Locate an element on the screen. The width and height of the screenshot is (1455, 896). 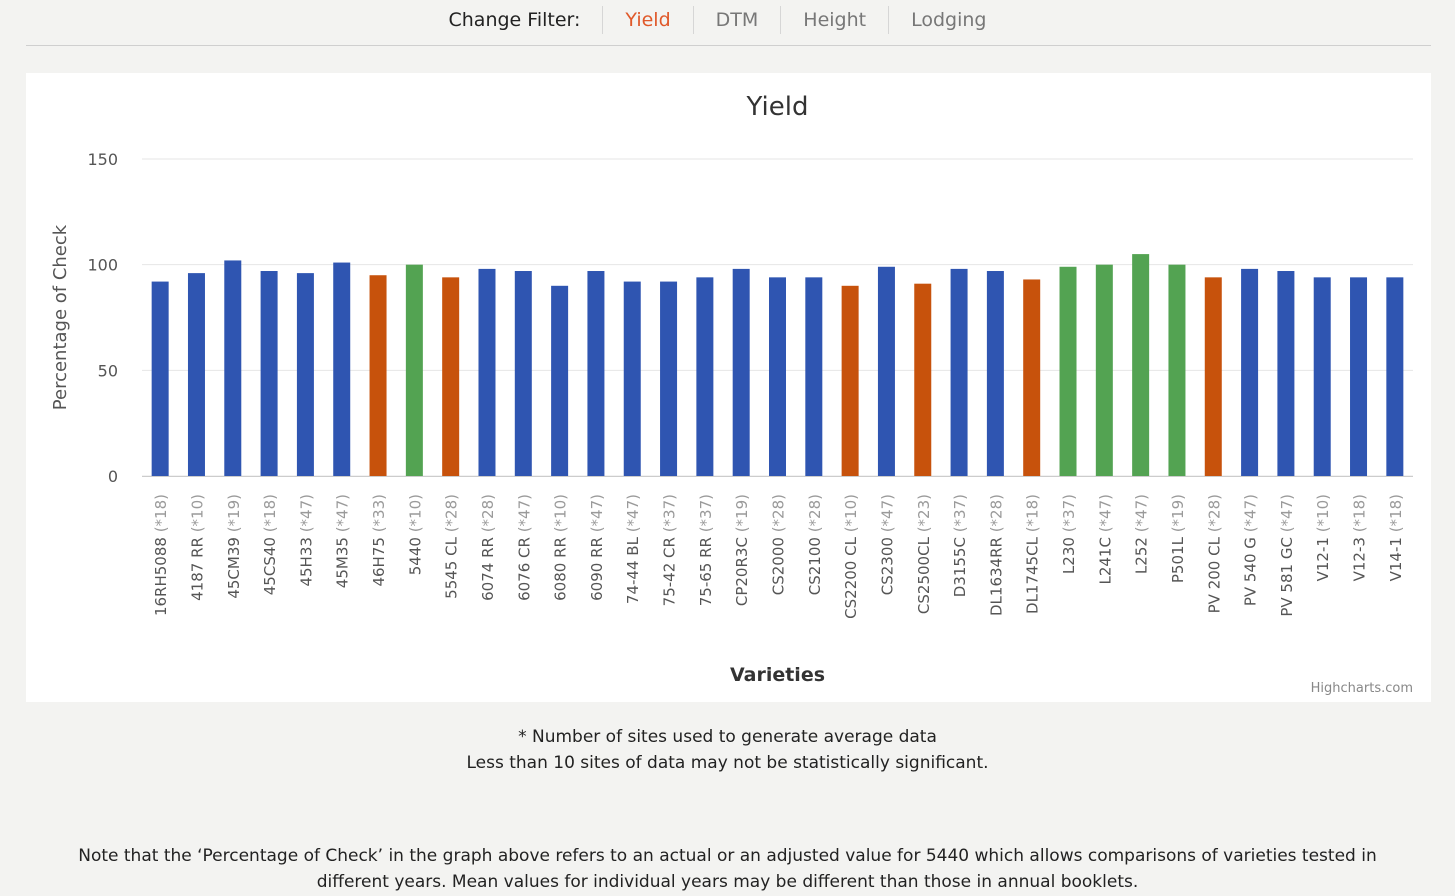
bar-cs2000 is located at coordinates (777, 376).